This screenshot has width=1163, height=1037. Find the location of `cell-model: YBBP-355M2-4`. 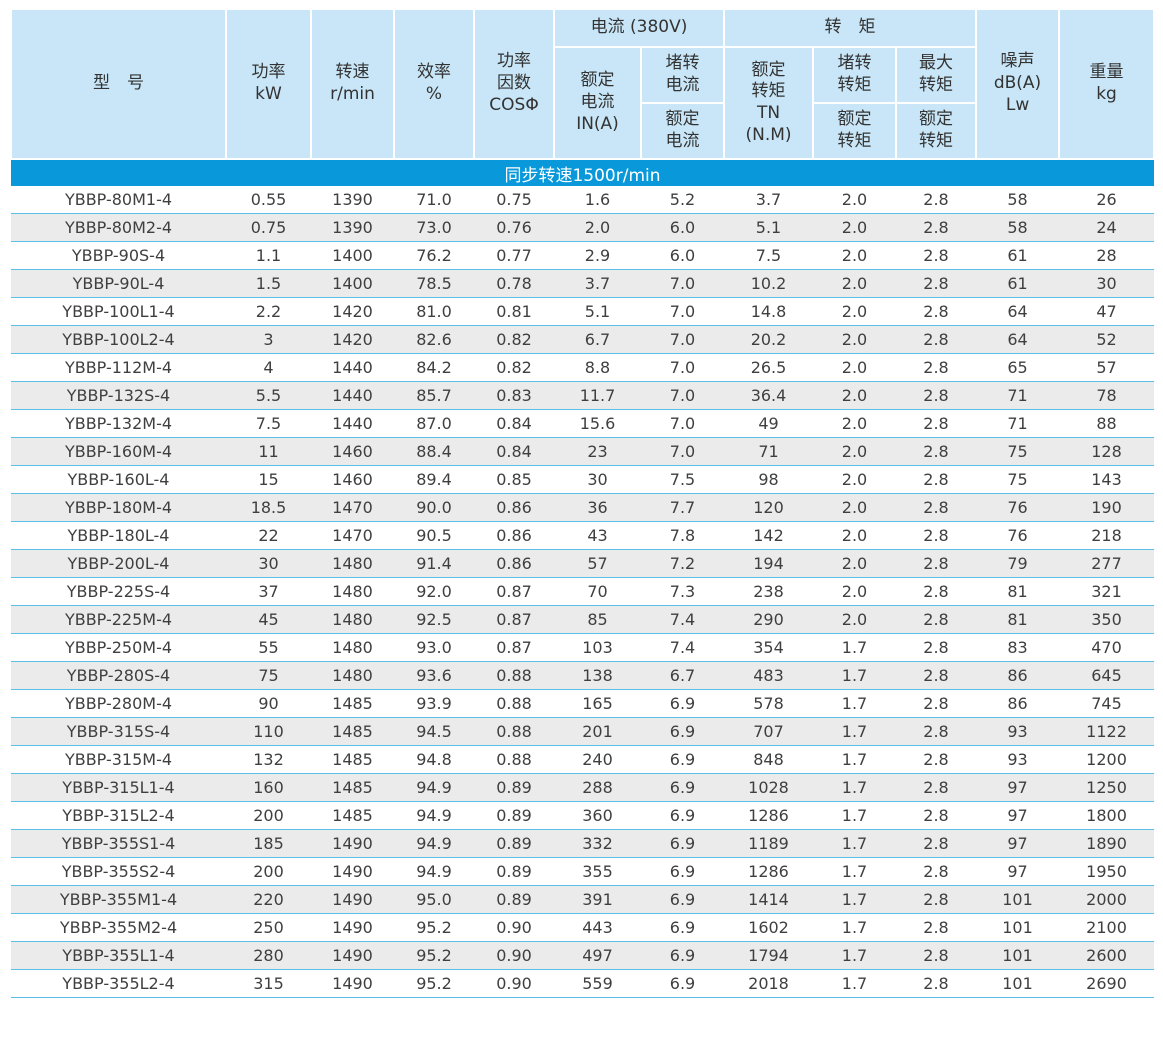

cell-model: YBBP-355M2-4 is located at coordinates (118, 927).